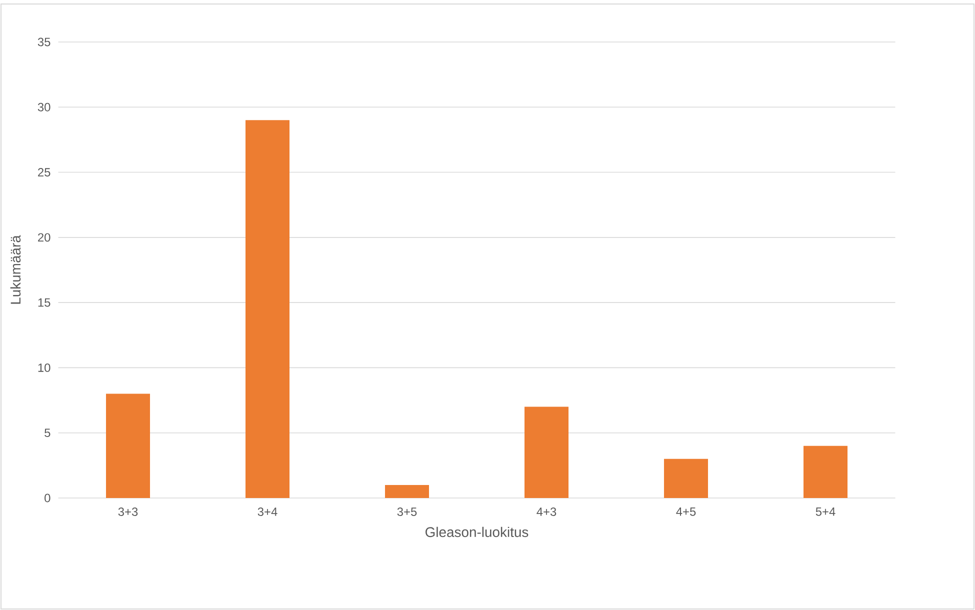 This screenshot has height=610, width=975. I want to click on y-tick-label: 35, so click(44, 42).